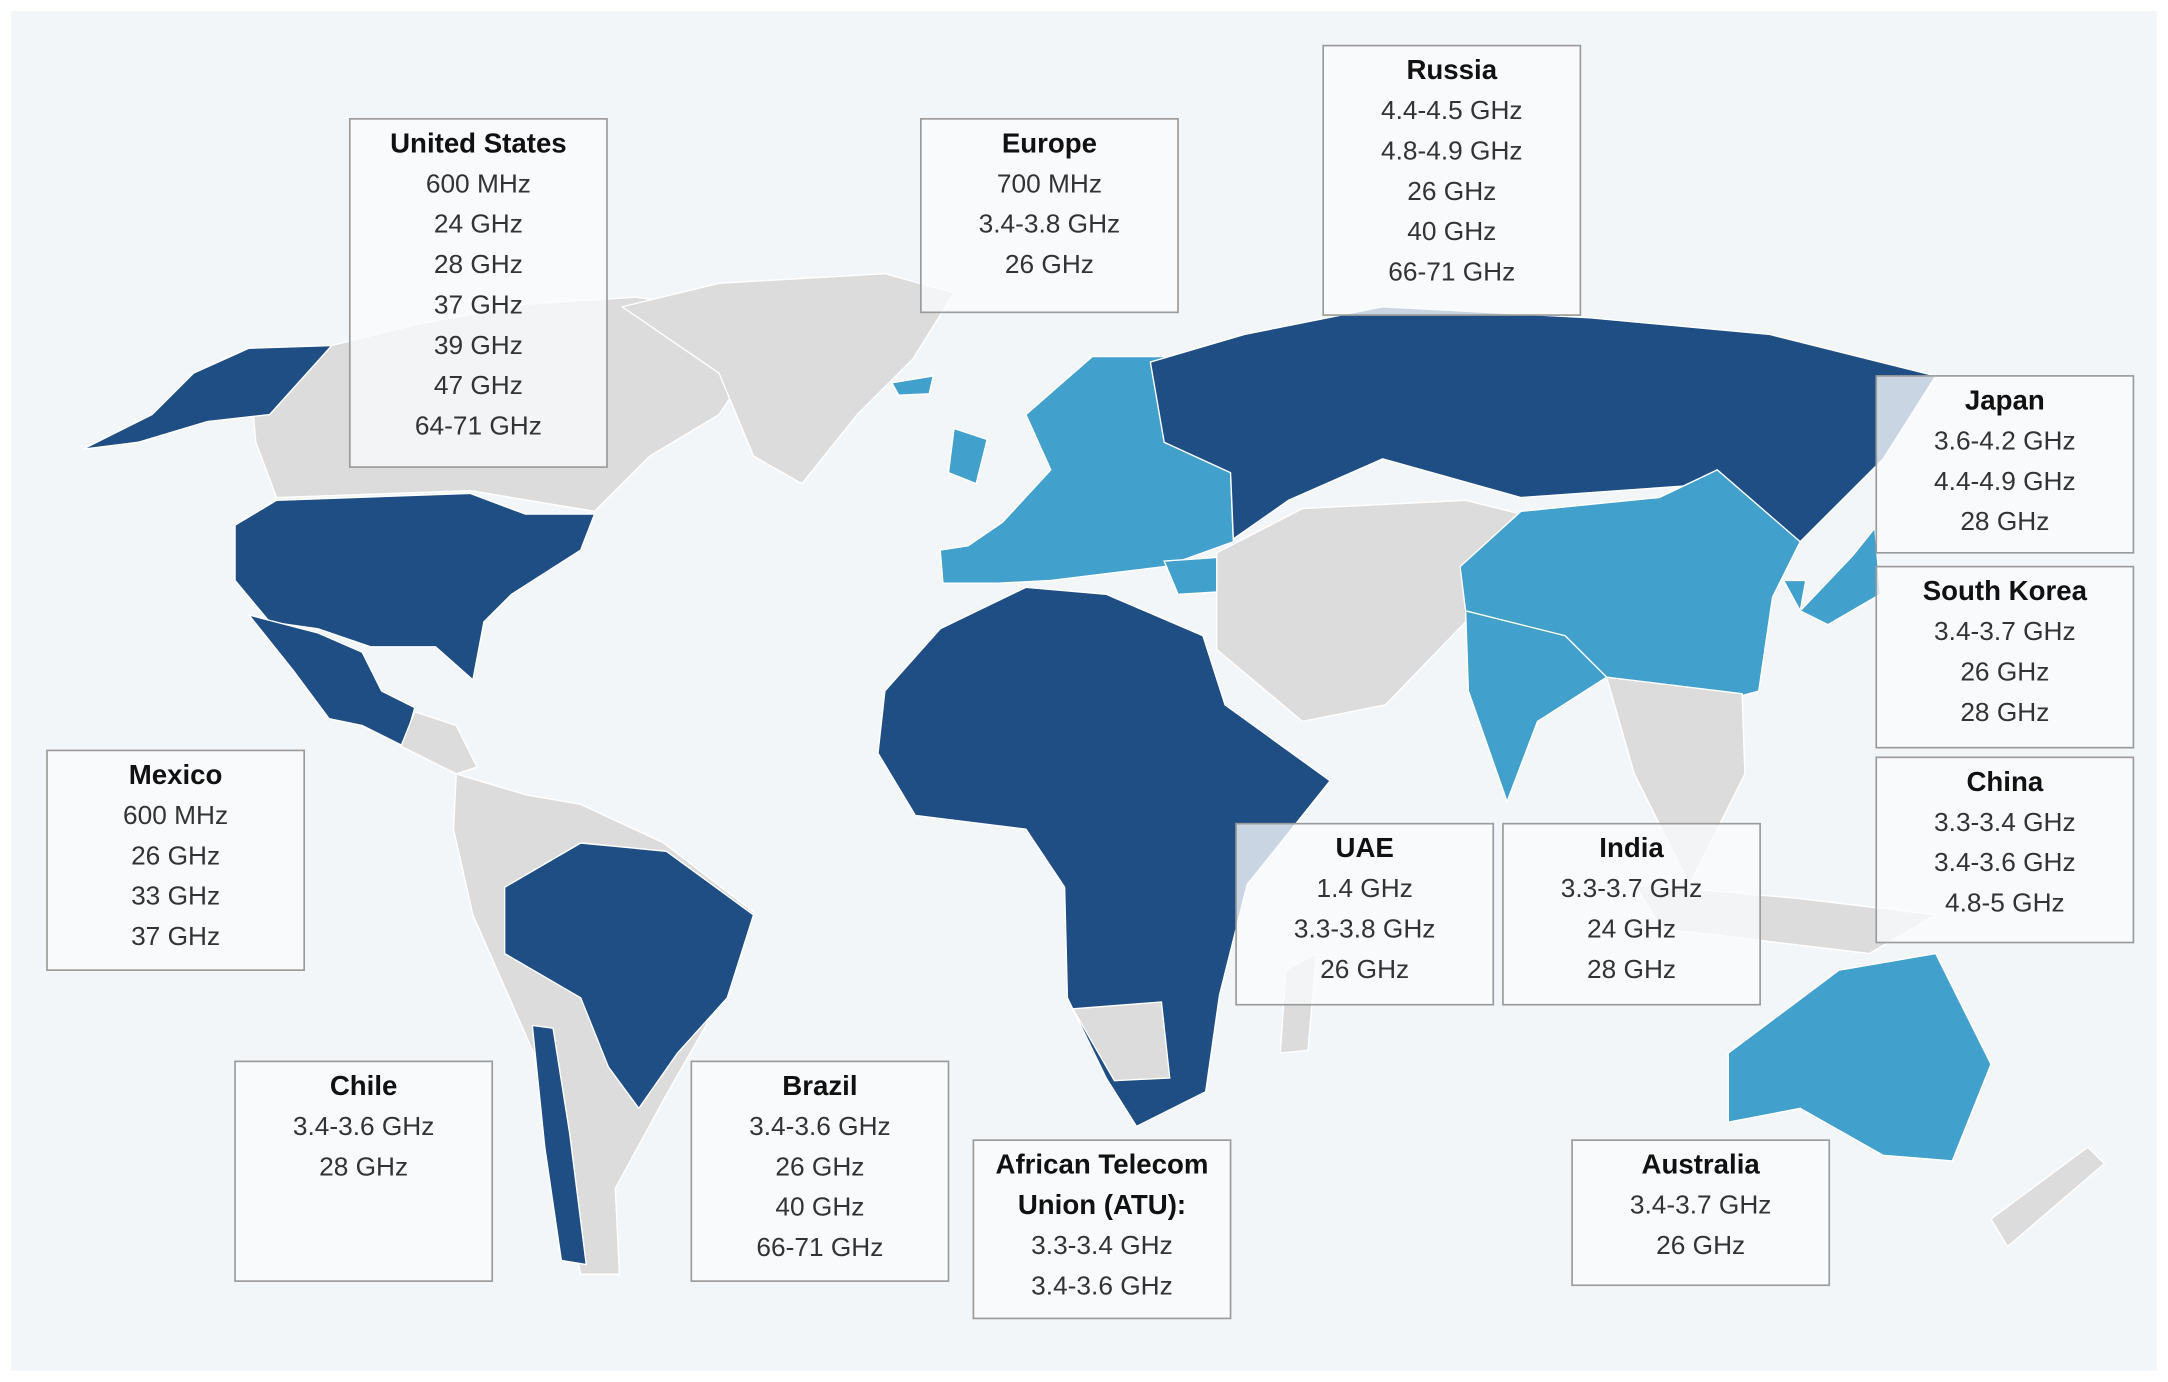 This screenshot has width=2168, height=1382. Describe the element at coordinates (968, 456) in the screenshot. I see `united-kingdom` at that location.